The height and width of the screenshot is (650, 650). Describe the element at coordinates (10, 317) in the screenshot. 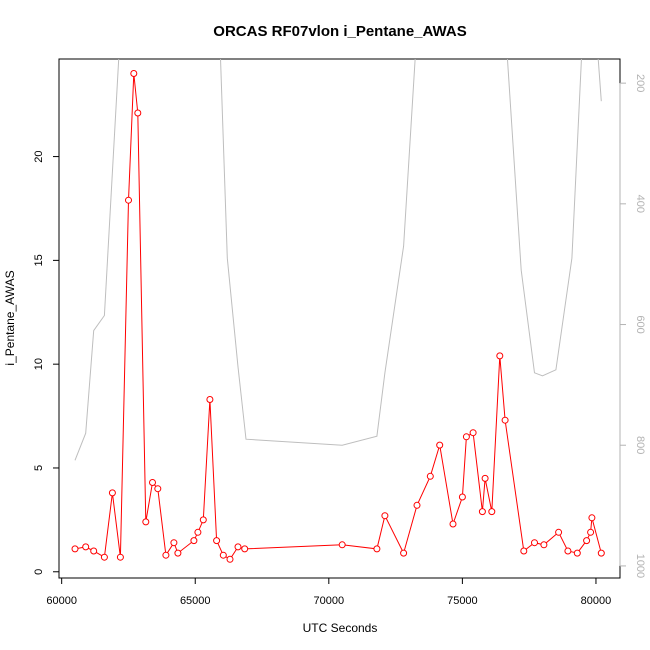

I see `y-axis-label: i_Pentane_AWAS` at that location.